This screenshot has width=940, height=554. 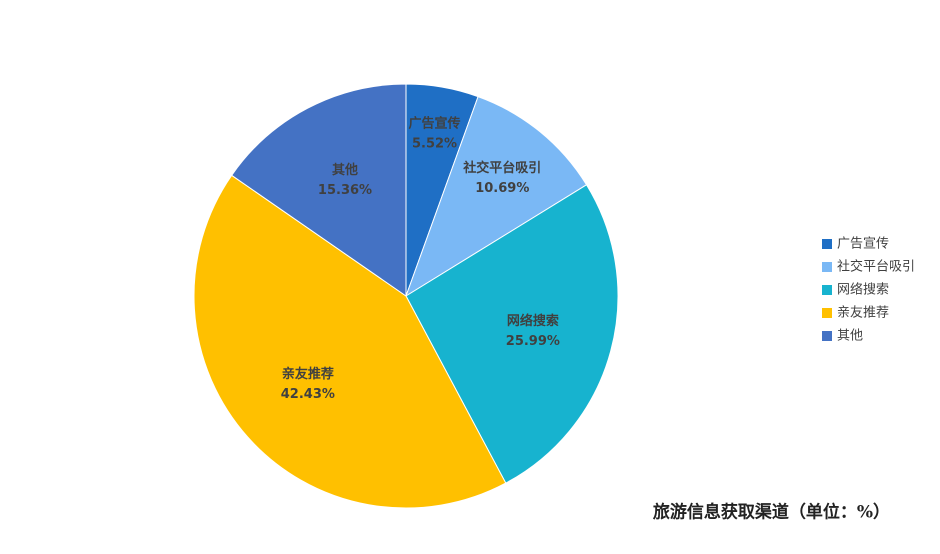 I want to click on slice-value: 15.36%, so click(x=345, y=190).